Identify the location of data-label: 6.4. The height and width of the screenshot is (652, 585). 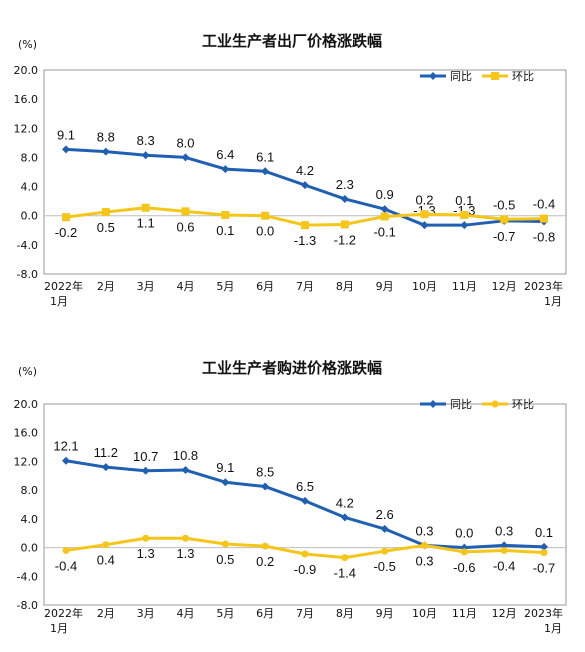
(225, 154).